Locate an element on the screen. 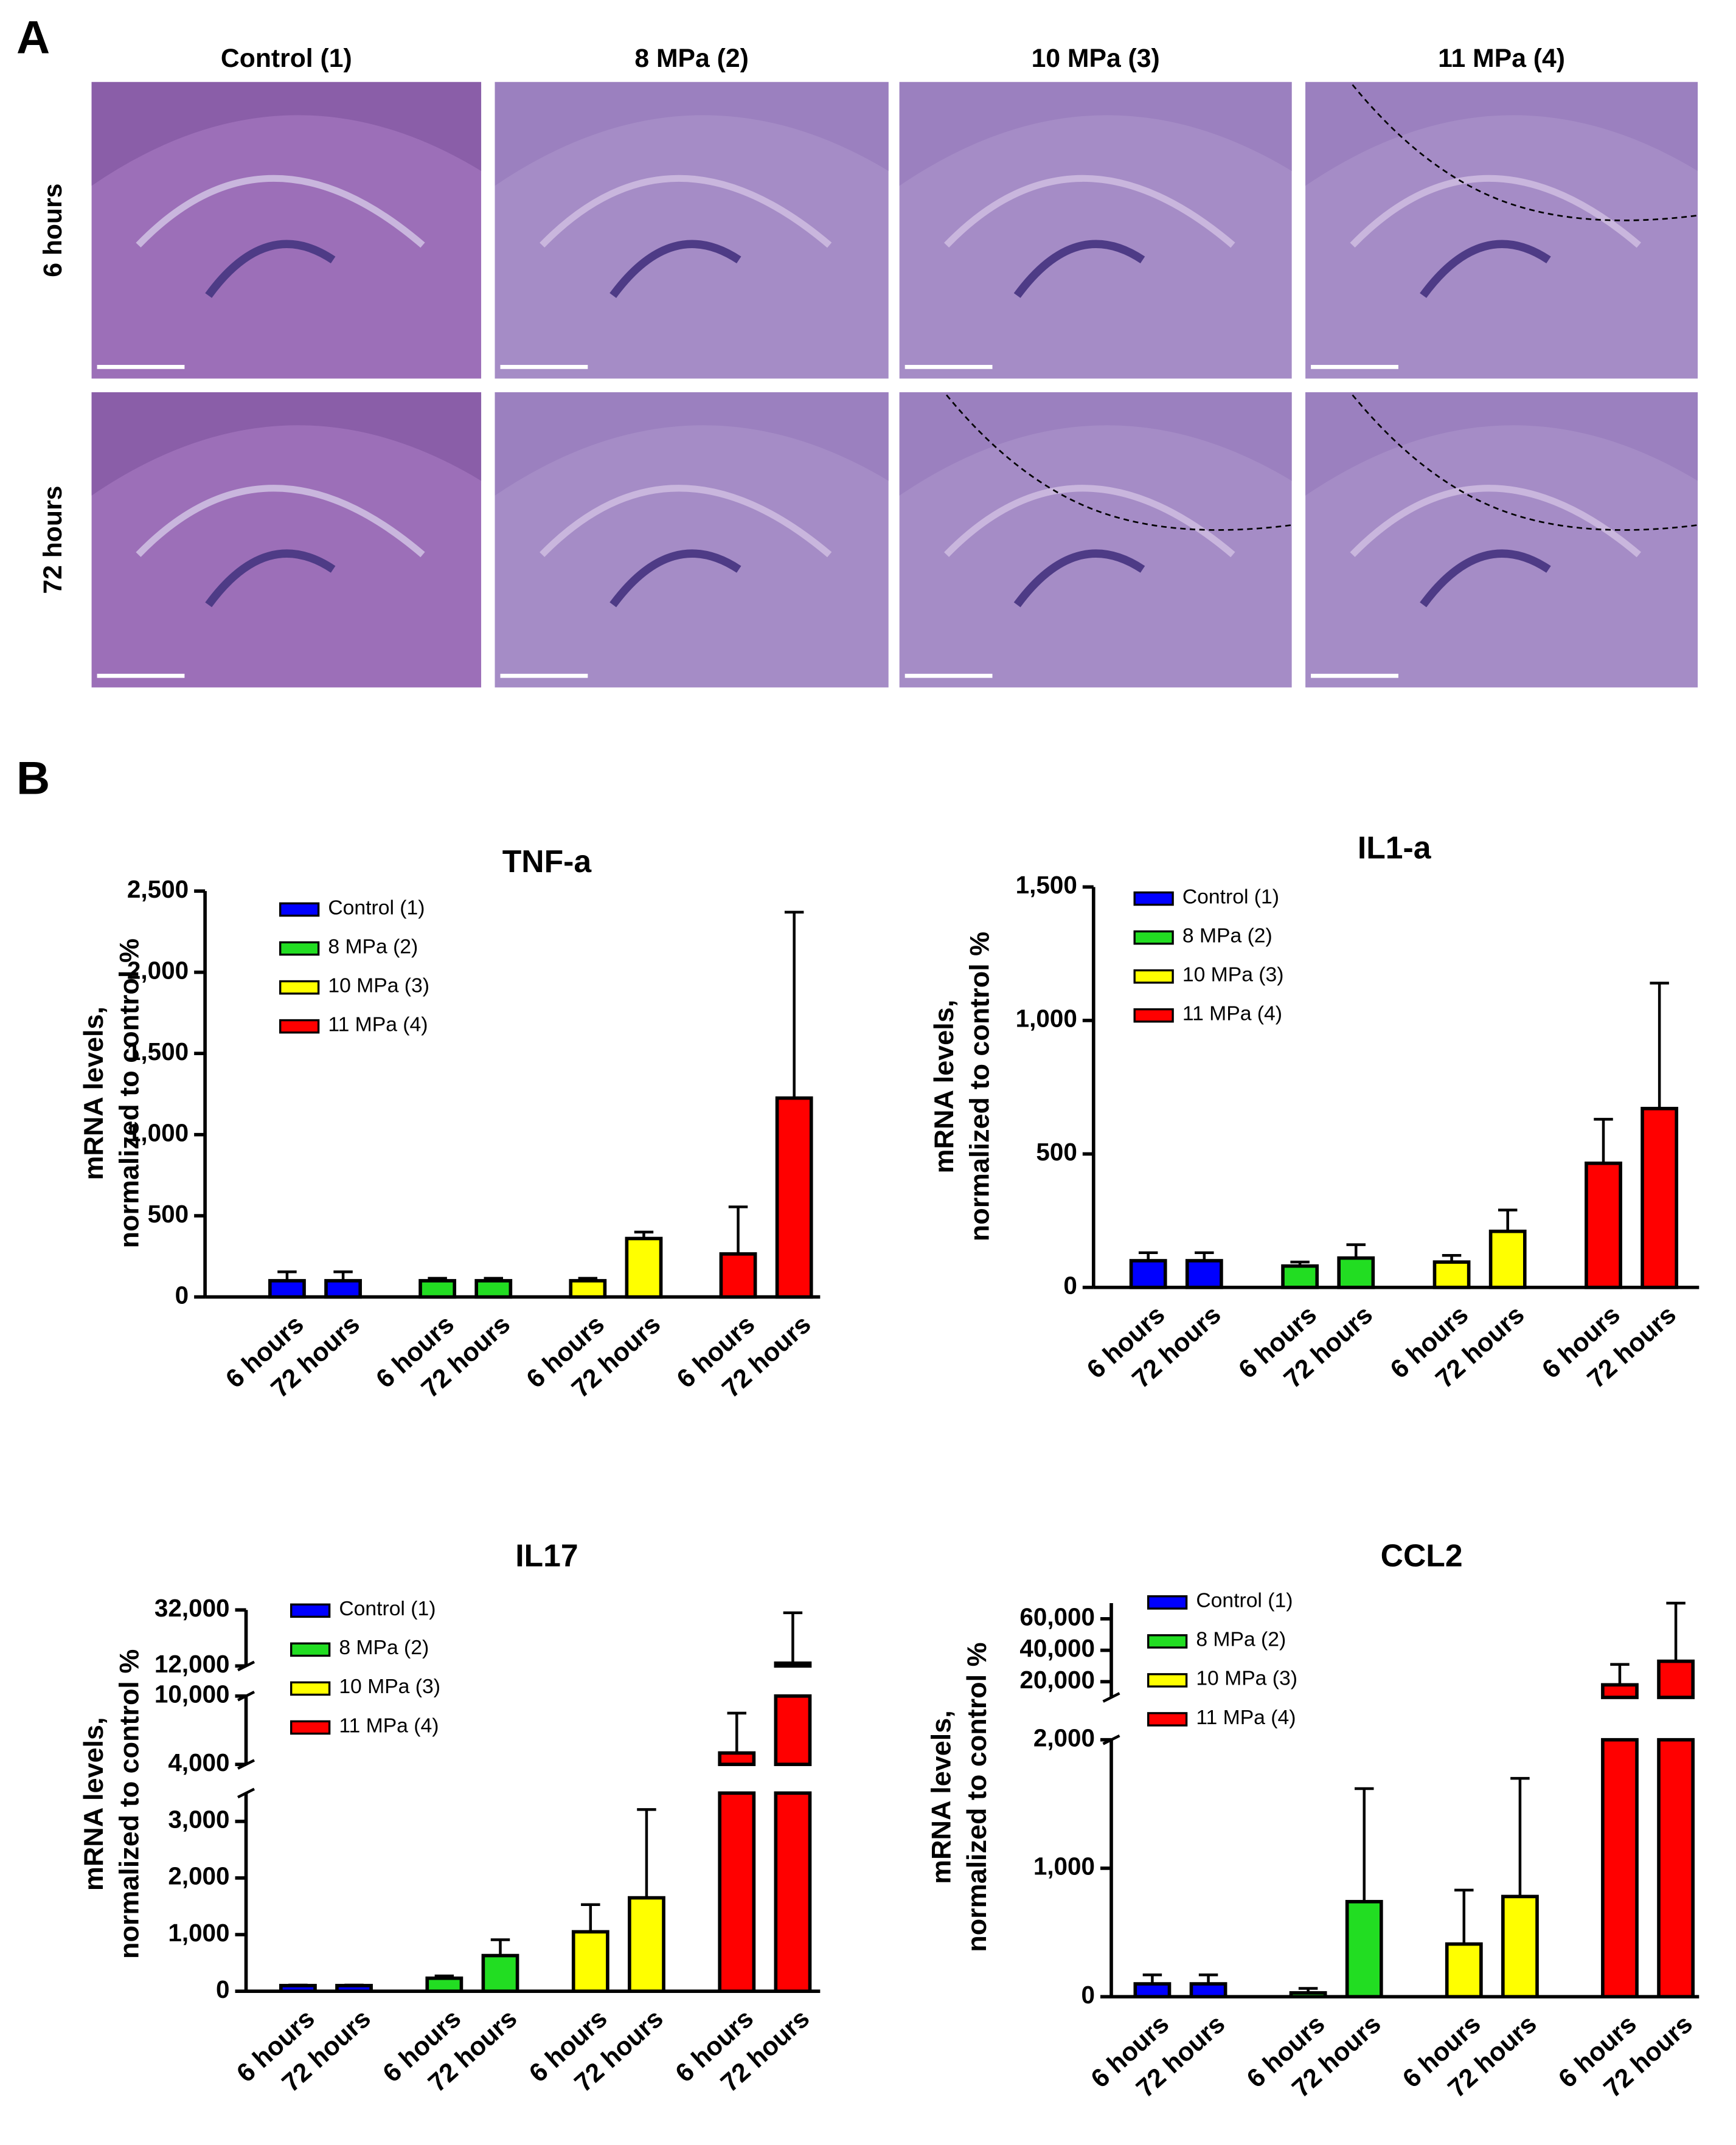 The height and width of the screenshot is (2145, 1736). column-header: 8 MPa (2) is located at coordinates (691, 58).